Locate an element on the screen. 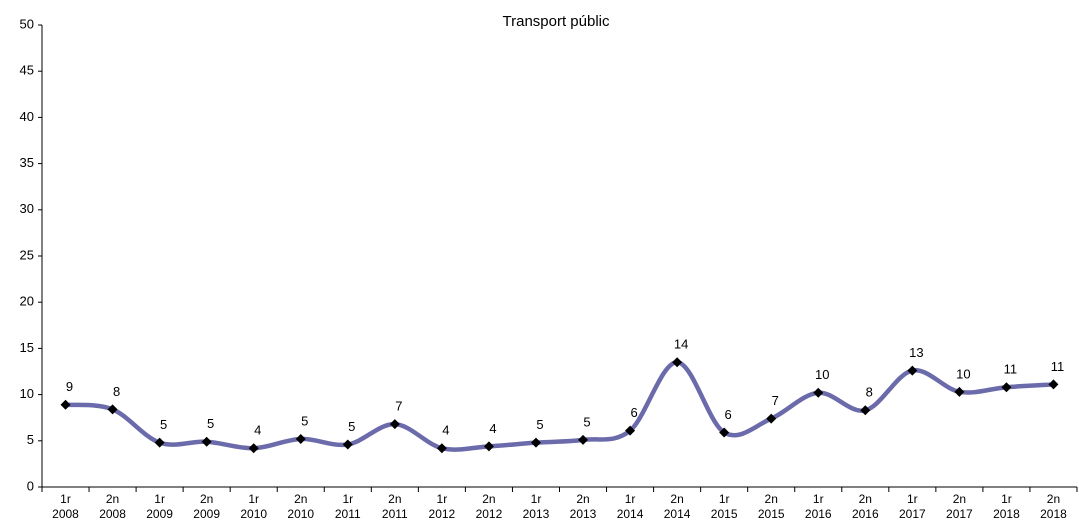 This screenshot has height=530, width=1079. chart-title: Transport públic is located at coordinates (556, 21).